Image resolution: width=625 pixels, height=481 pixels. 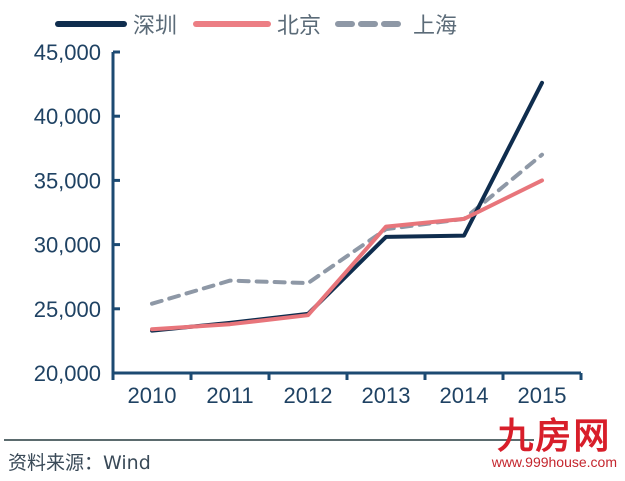 What do you see at coordinates (435, 26) in the screenshot?
I see `legend-label: 上海` at bounding box center [435, 26].